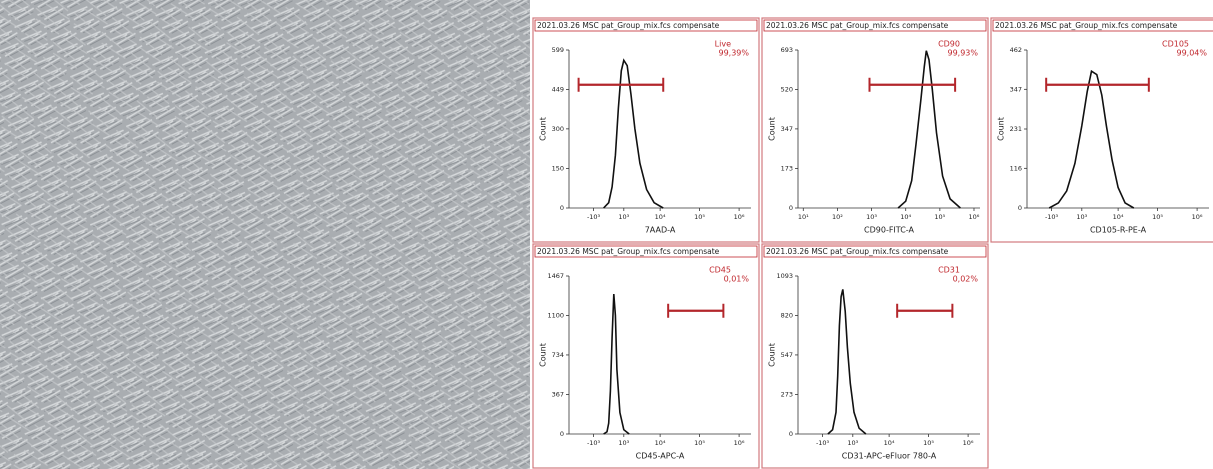 This screenshot has height=469, width=1213. I want to click on gate-name: Live, so click(723, 44).